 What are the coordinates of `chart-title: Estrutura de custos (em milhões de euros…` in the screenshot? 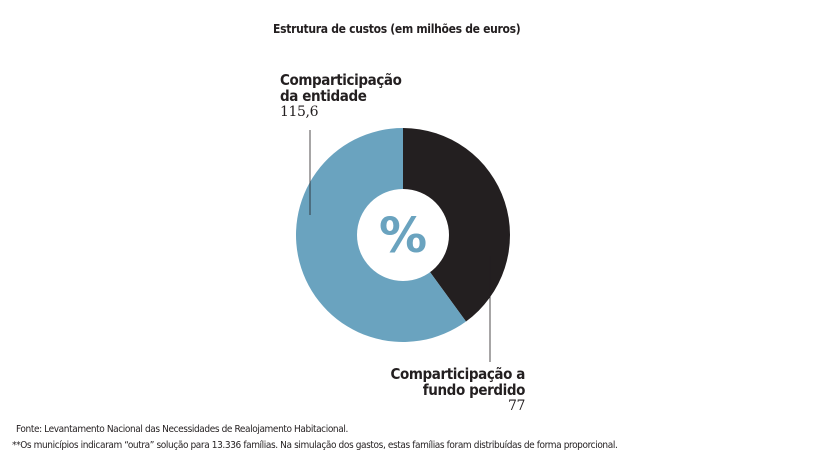 It's located at (397, 29).